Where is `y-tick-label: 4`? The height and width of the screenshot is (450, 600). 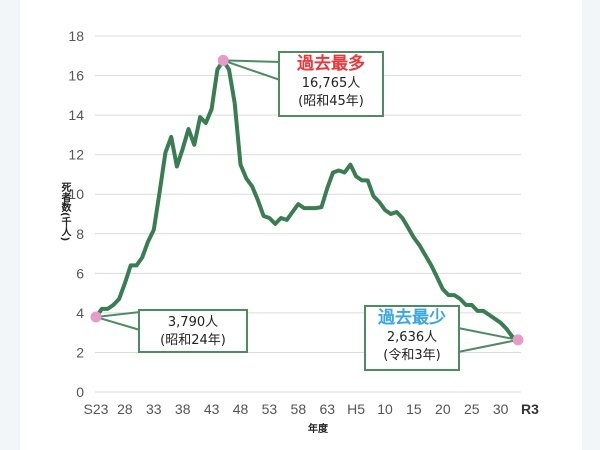 y-tick-label: 4 is located at coordinates (80, 313).